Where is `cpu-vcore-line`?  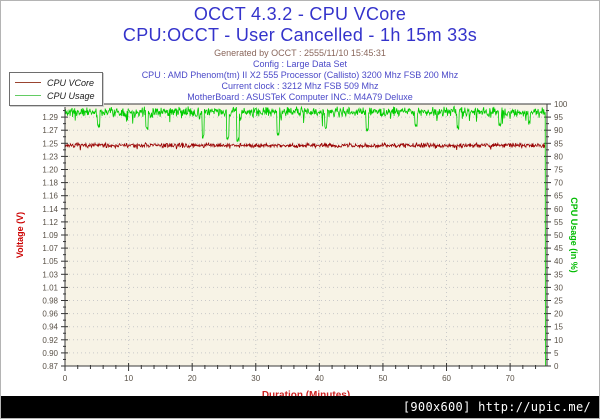 cpu-vcore-line is located at coordinates (305, 146).